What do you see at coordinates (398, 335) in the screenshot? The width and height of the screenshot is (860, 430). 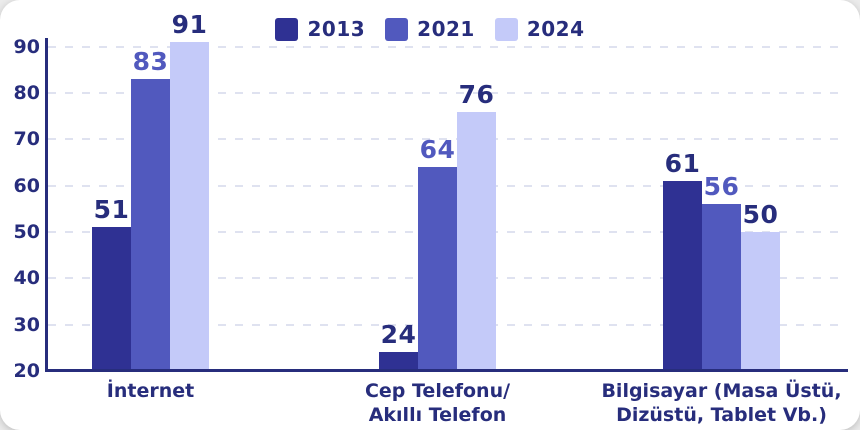 I see `bar-value-label: 24` at bounding box center [398, 335].